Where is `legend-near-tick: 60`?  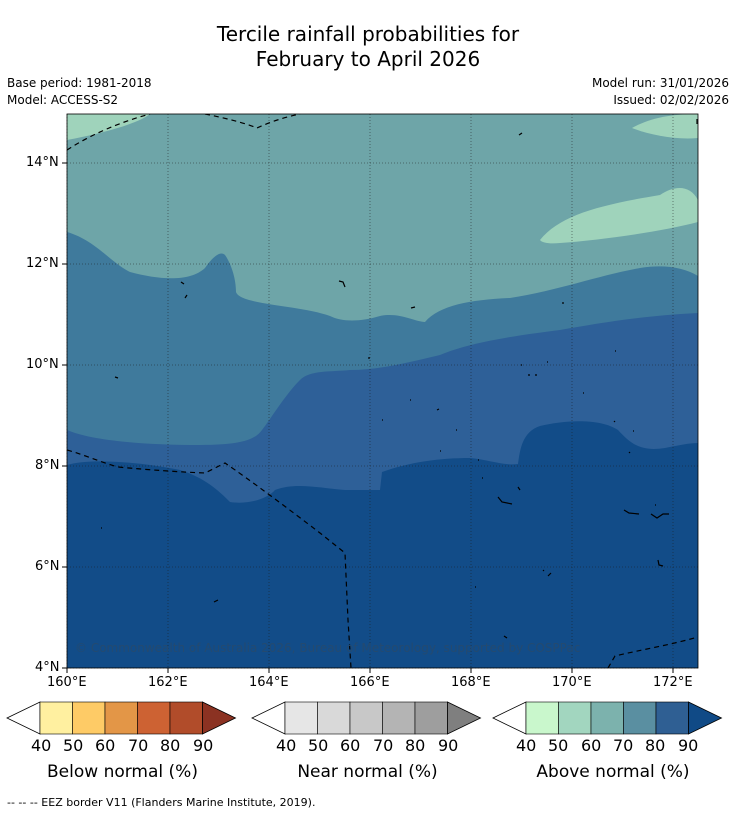 legend-near-tick: 60 is located at coordinates (350, 745).